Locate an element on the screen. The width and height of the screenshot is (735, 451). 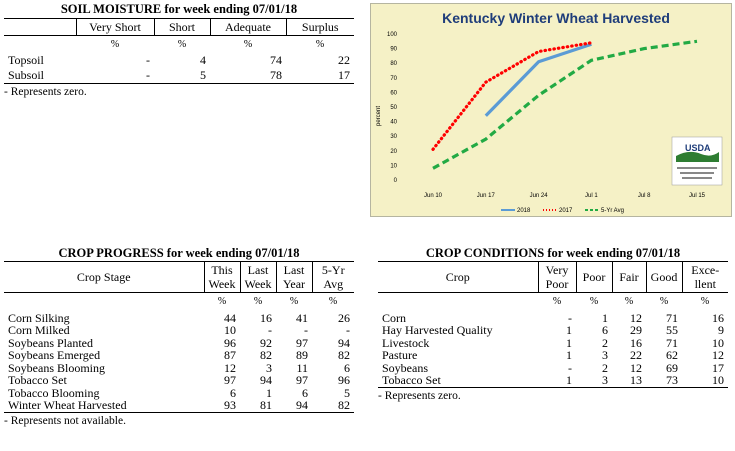
cell: 69 is located at coordinates (672, 367).